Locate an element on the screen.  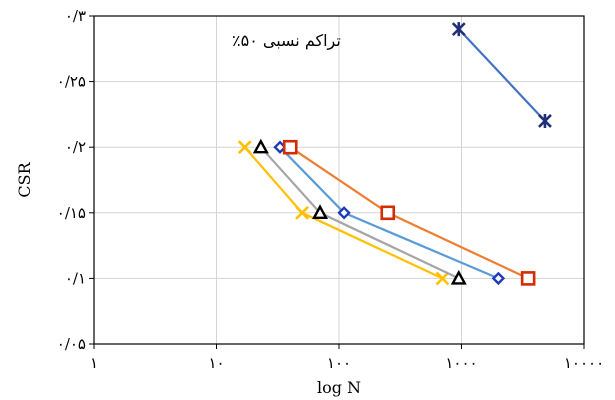
y-axis-title: CSR is located at coordinates (24, 179).